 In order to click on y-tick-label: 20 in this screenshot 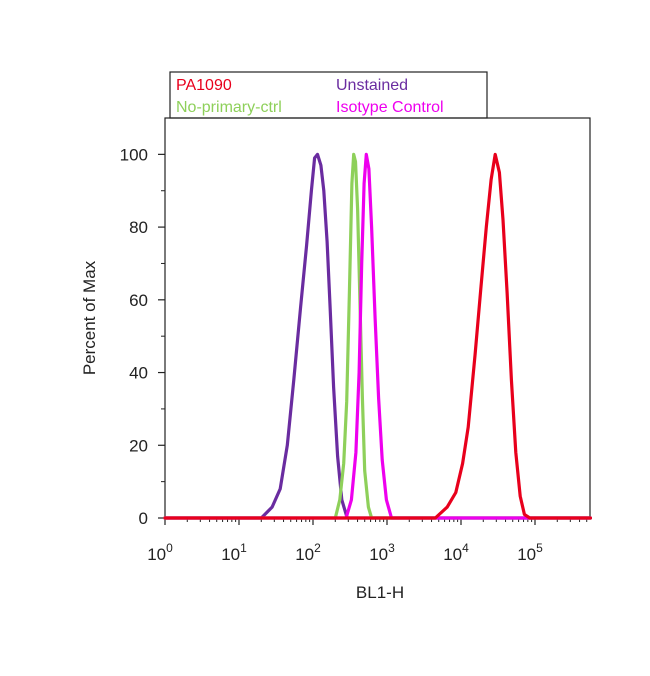, I will do `click(138, 445)`.